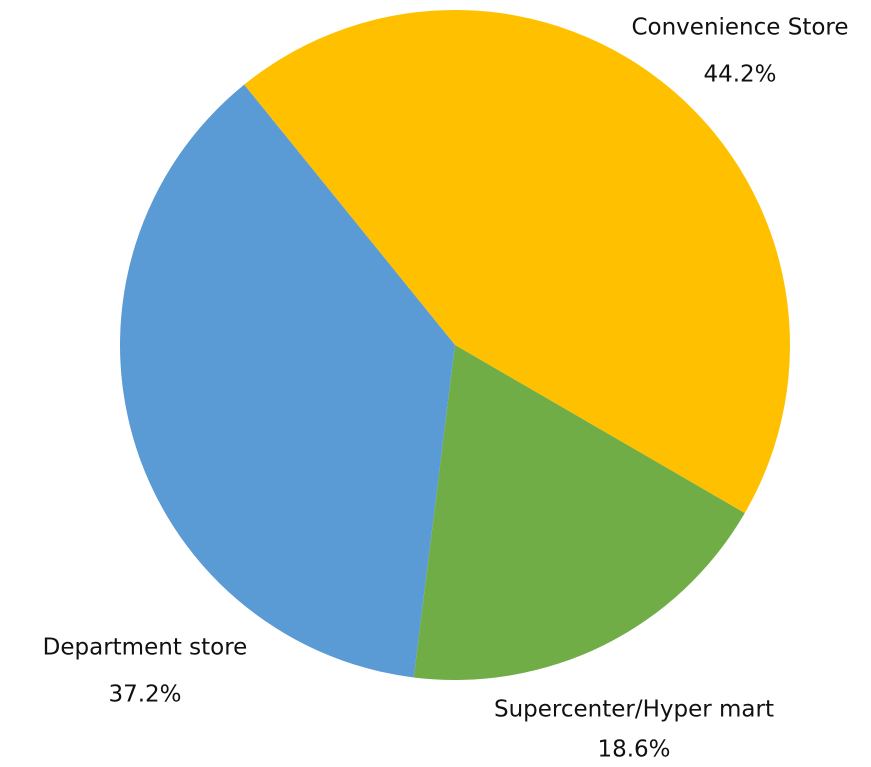 Image resolution: width=871 pixels, height=767 pixels. I want to click on slice-label: Department store, so click(145, 648).